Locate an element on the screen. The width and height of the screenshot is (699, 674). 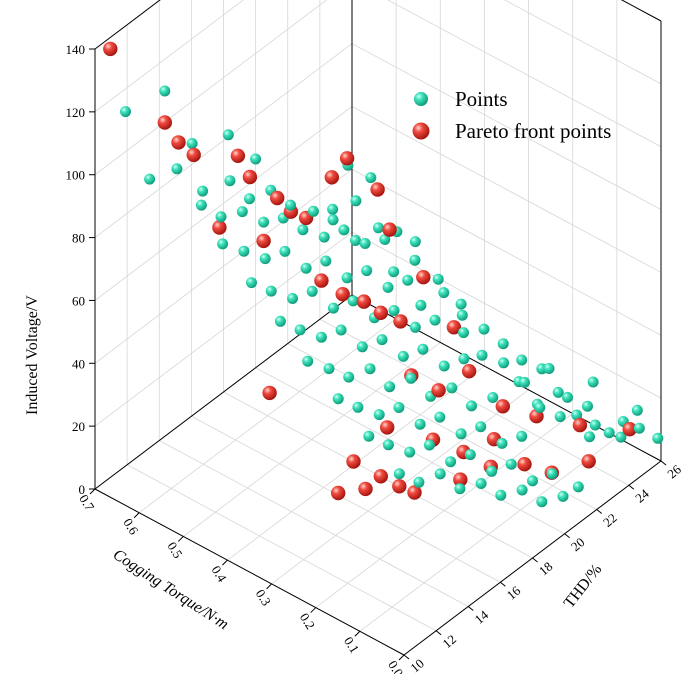
x-axis-line is located at coordinates (249, 572).